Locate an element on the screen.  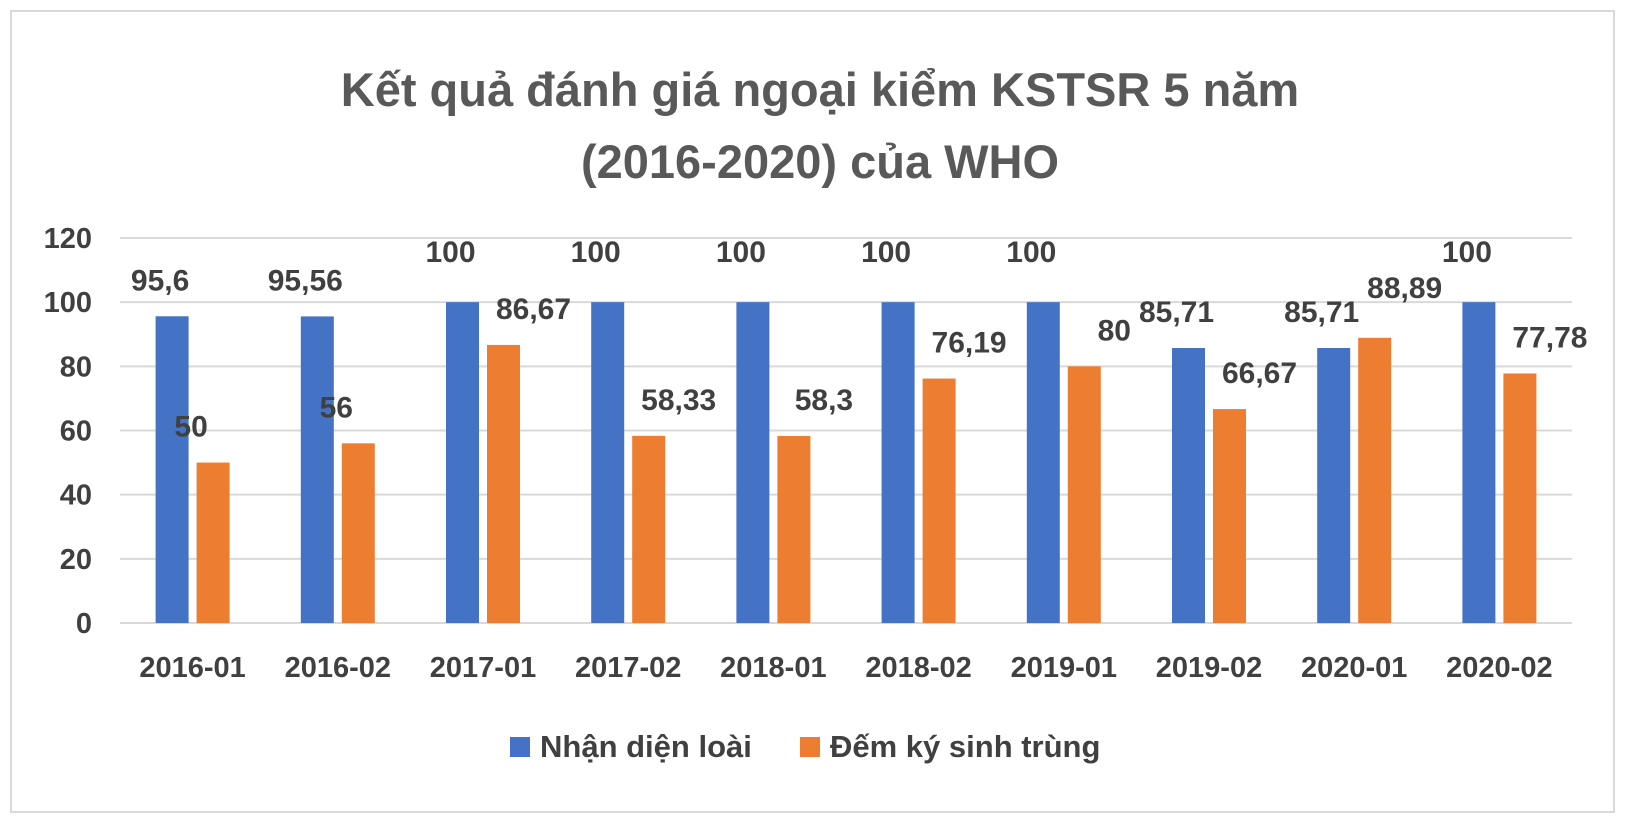
legend: Nhận diện loài Đếm ký sinh trùng is located at coordinates (805, 746).